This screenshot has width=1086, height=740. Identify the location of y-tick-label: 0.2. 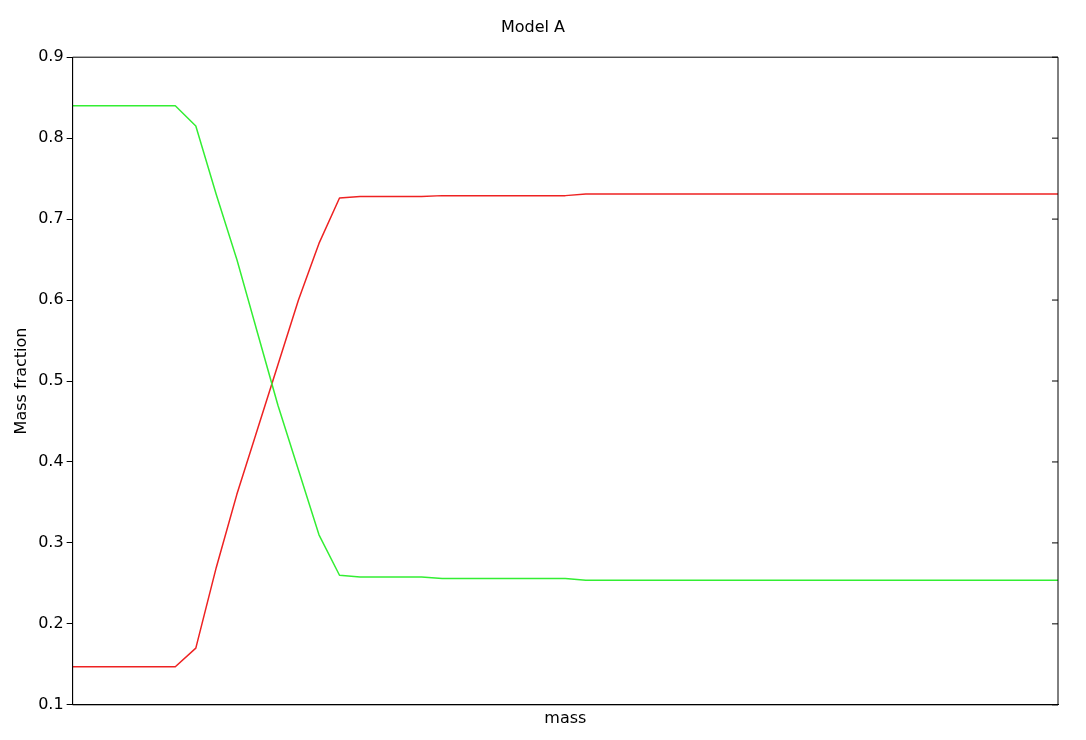
(51, 623).